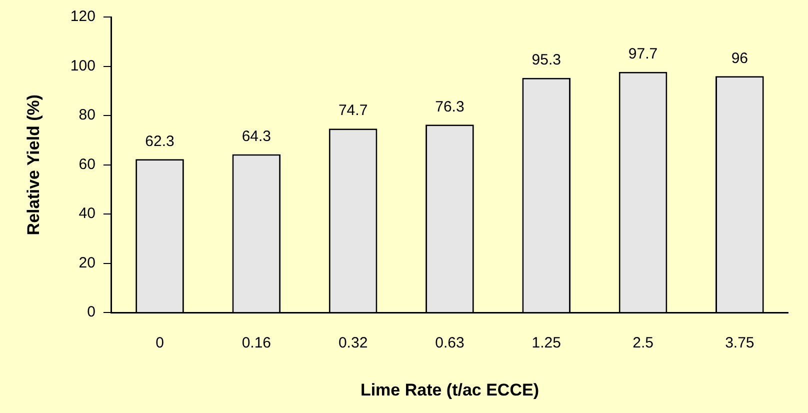 This screenshot has width=808, height=413. I want to click on y-tick-label: 120, so click(83, 17).